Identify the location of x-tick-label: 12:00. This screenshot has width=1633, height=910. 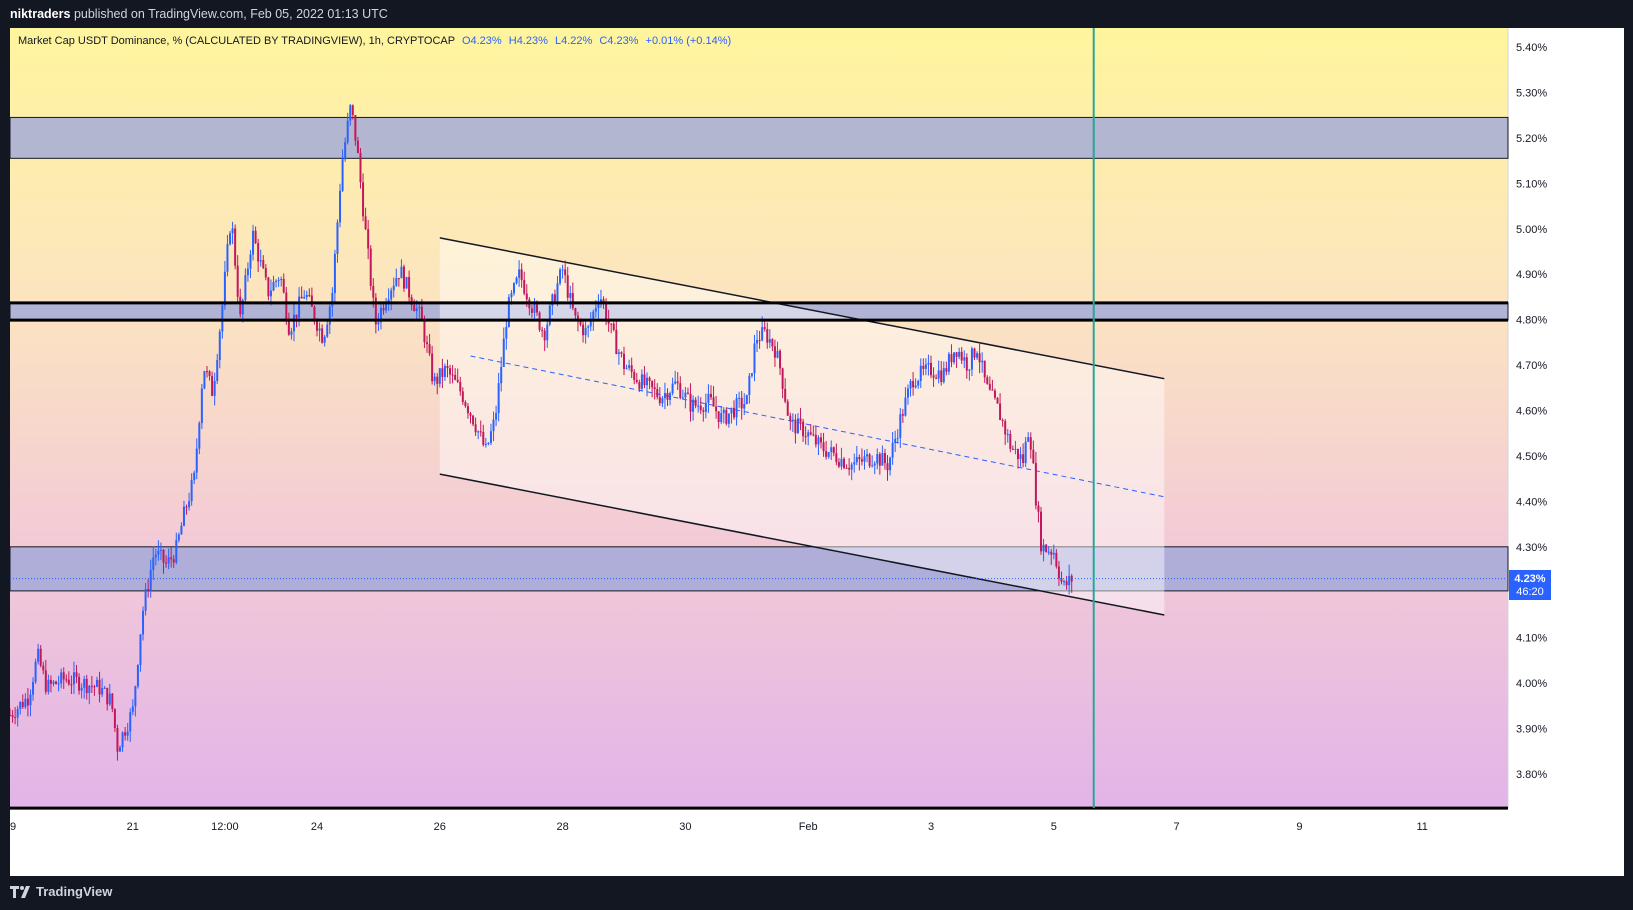
(225, 827).